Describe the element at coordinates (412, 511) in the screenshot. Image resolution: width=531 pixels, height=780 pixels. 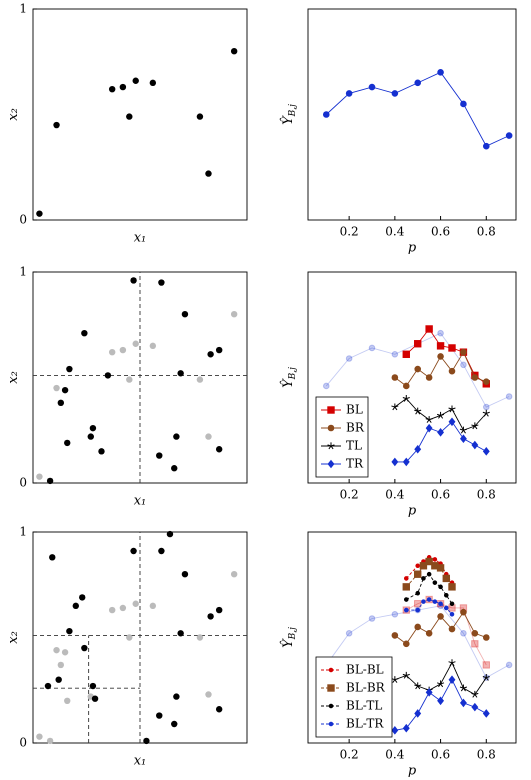
I see `x-axis-label: p` at that location.